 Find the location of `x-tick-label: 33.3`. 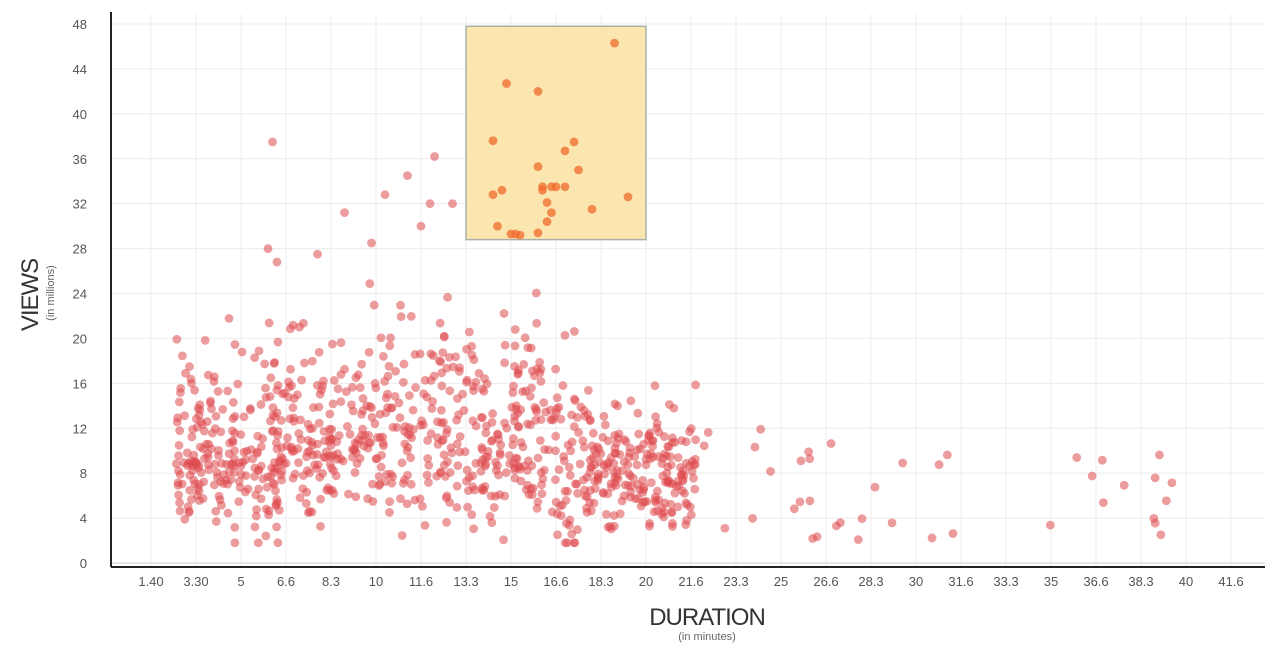

x-tick-label: 33.3 is located at coordinates (1005, 581).